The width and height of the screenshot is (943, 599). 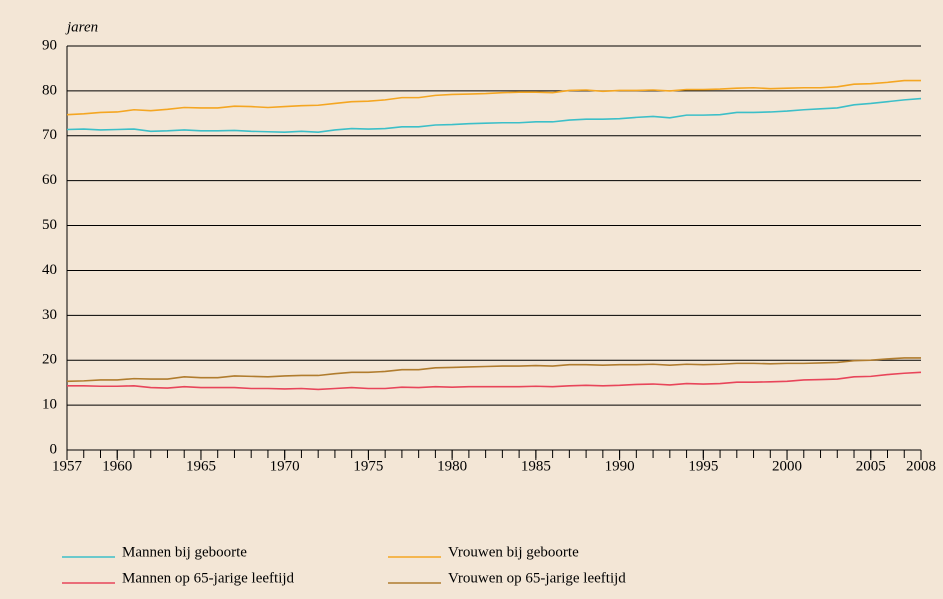 I want to click on x-tick-label: 1990, so click(x=620, y=466).